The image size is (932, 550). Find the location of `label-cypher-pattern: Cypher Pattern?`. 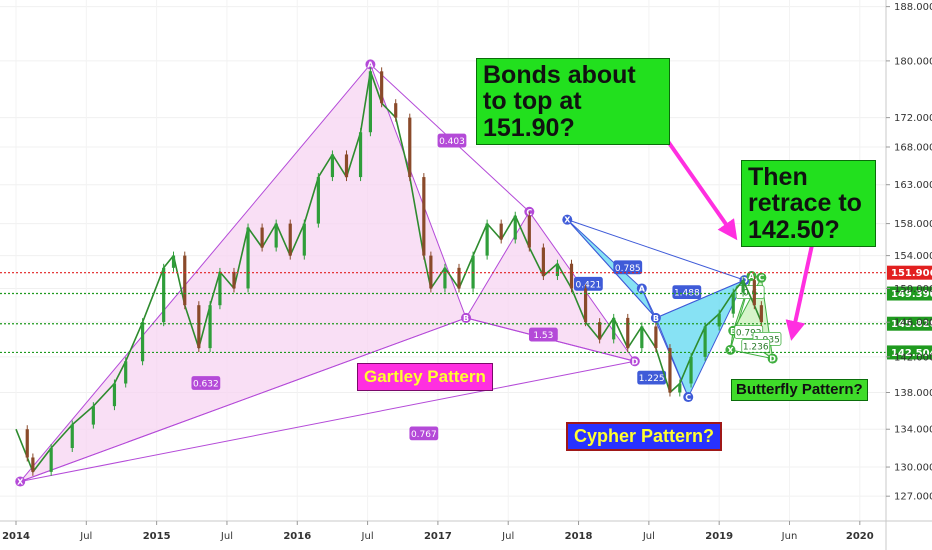

label-cypher-pattern: Cypher Pattern? is located at coordinates (644, 436).